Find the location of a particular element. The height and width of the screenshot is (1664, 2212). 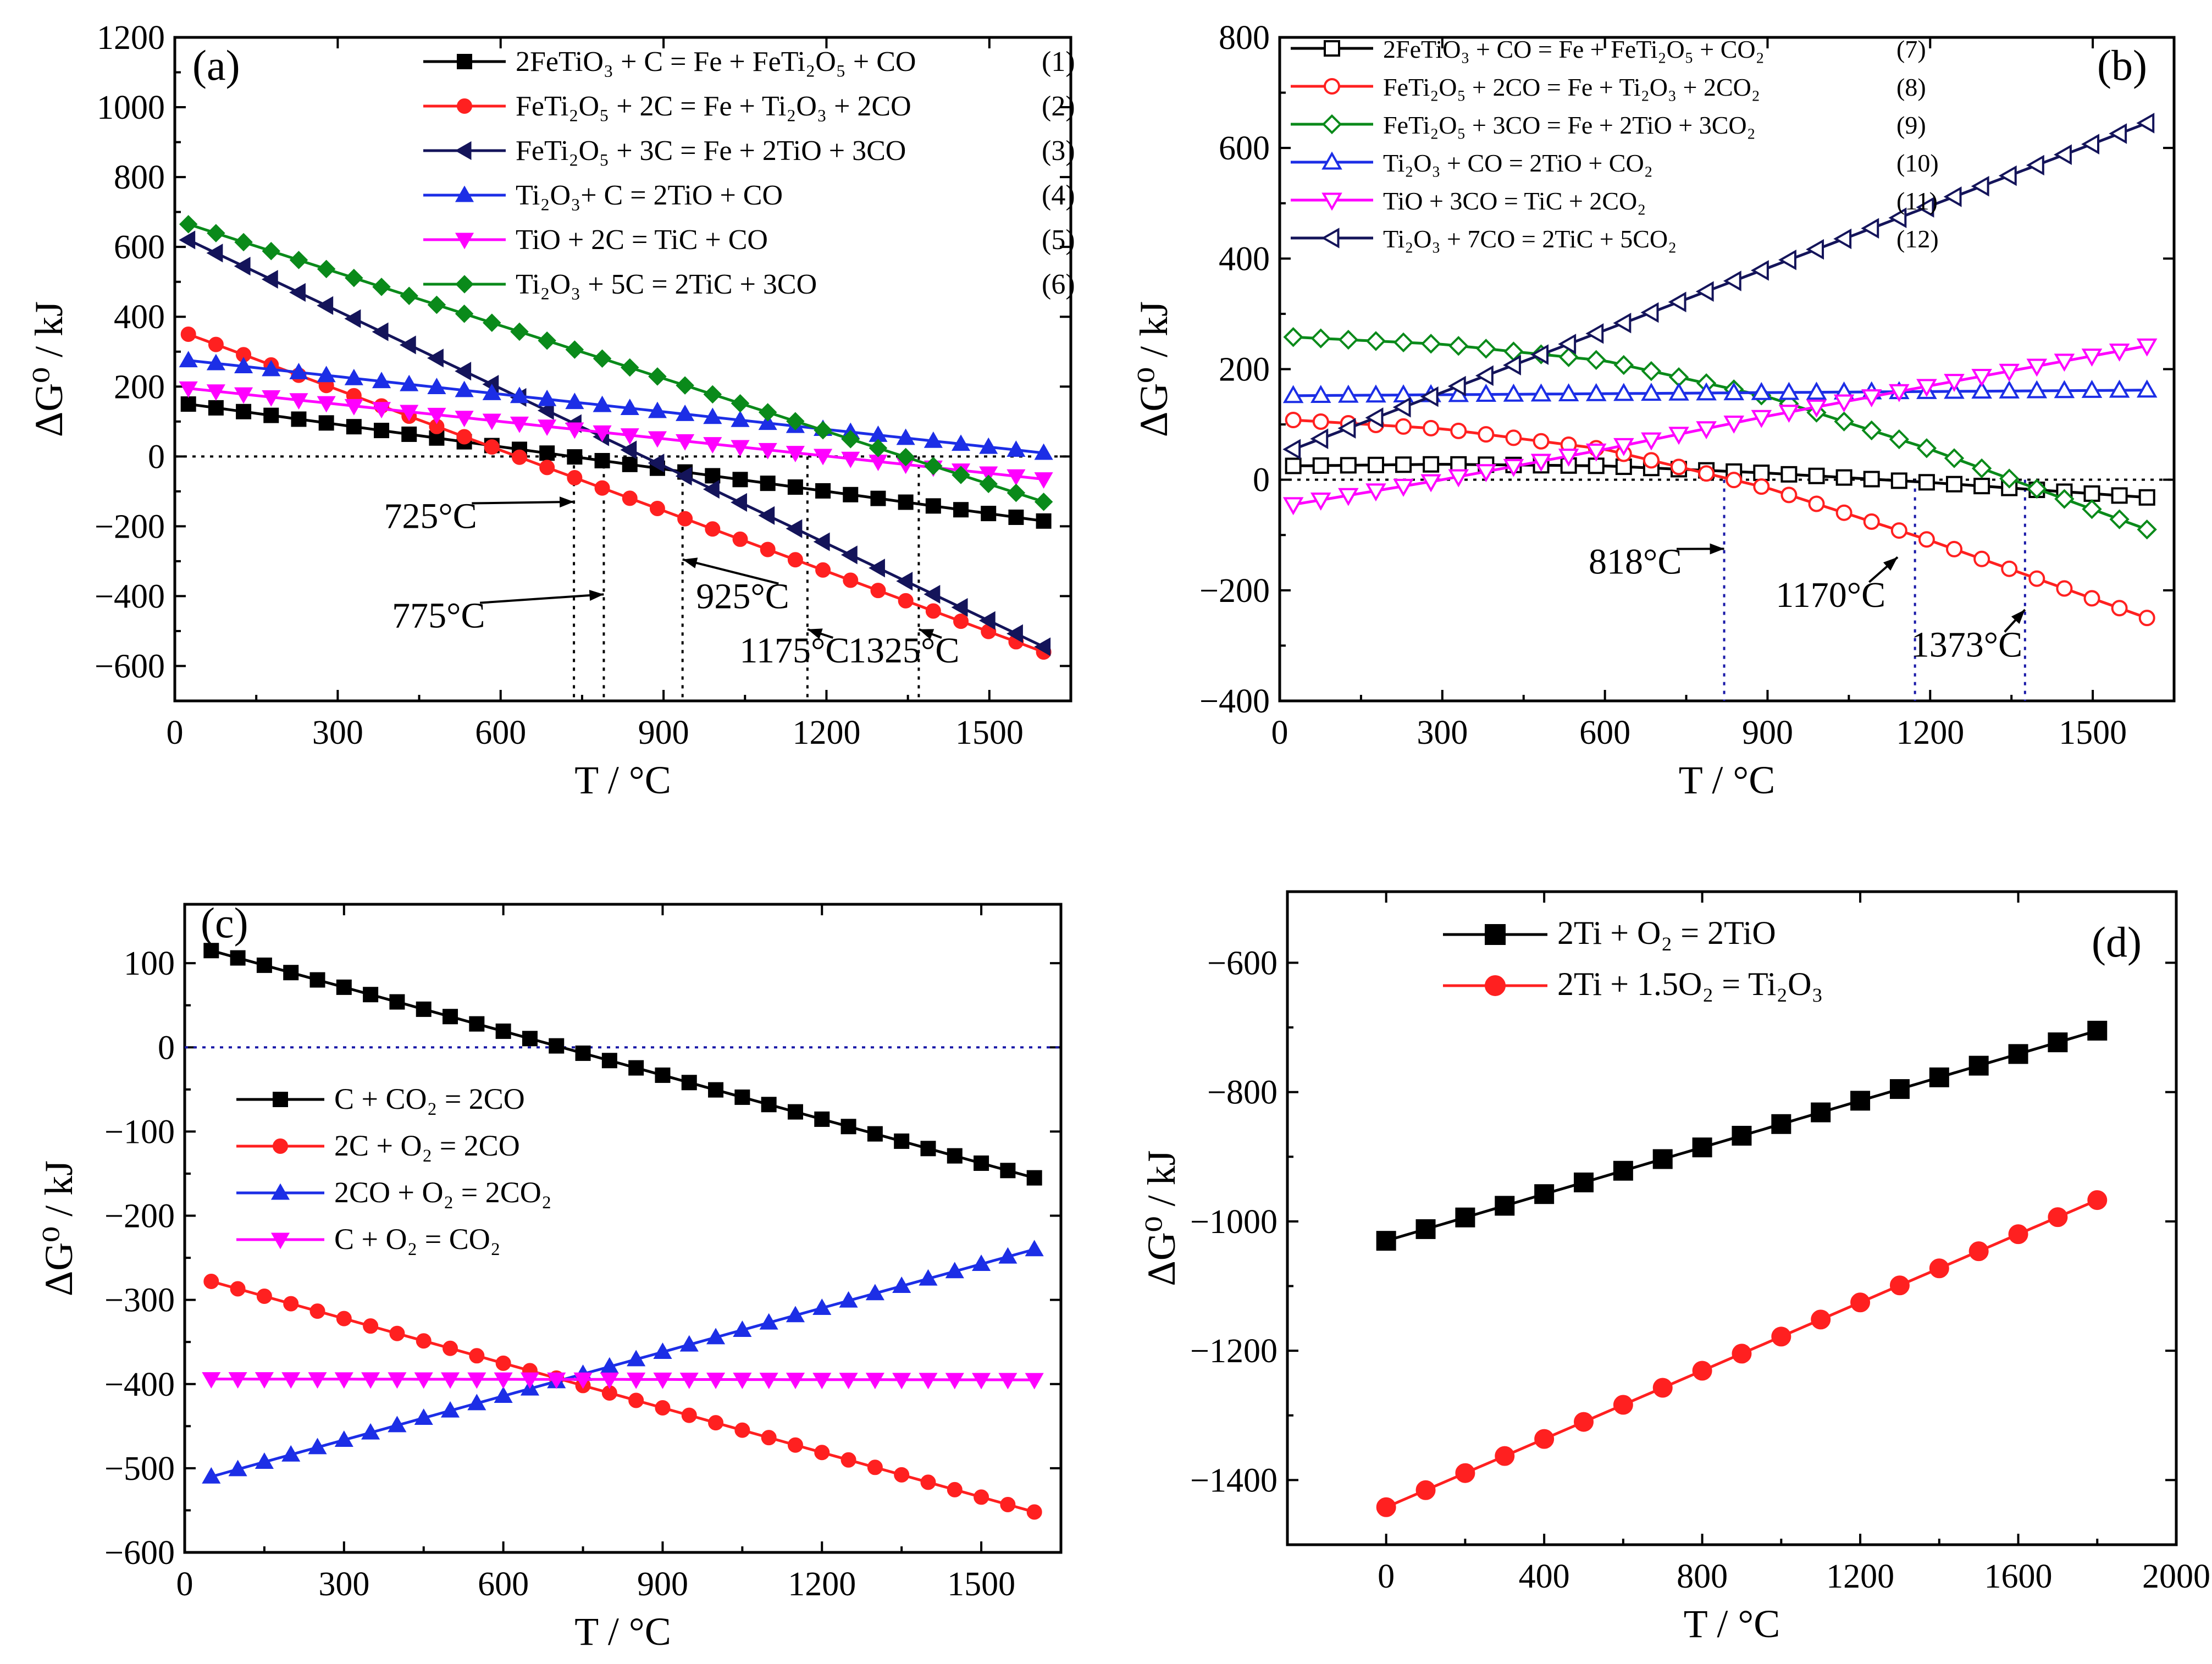

temperature-annotation-a: 725°C is located at coordinates (430, 516).